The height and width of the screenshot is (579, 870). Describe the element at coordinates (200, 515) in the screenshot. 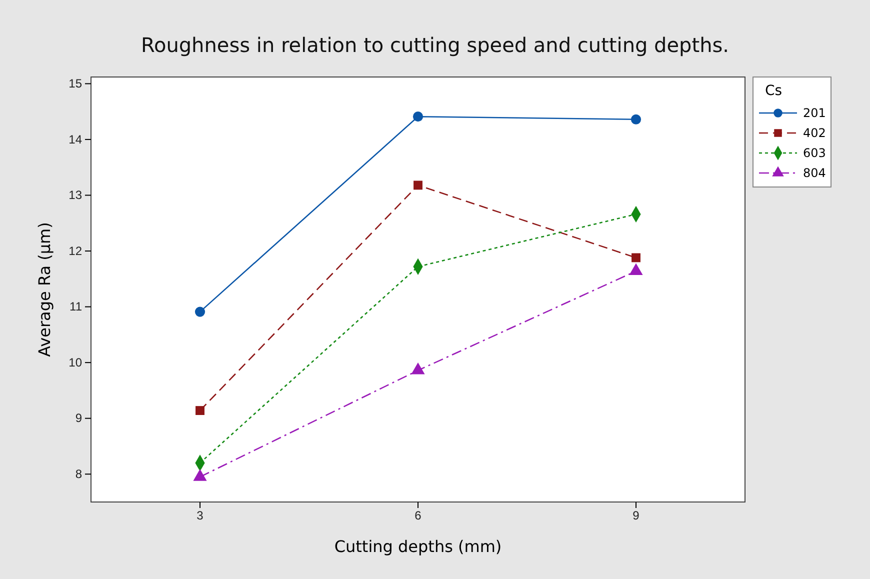

I see `x-tick-label: 3` at that location.